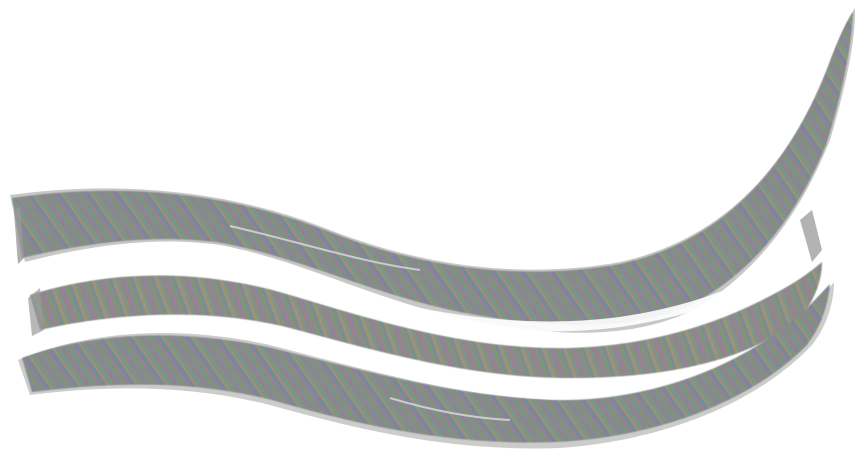 The height and width of the screenshot is (468, 862). I want to click on lower-ribbon-highlight, so click(450, 409).